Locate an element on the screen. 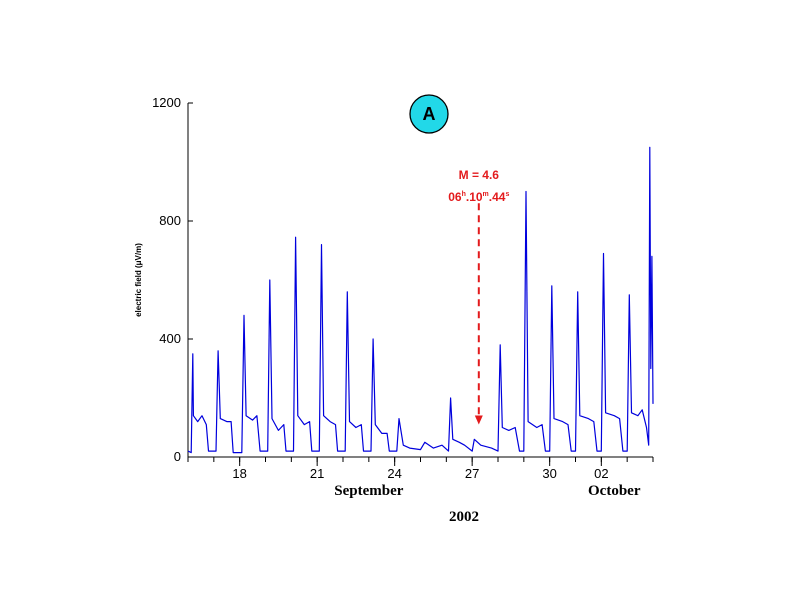 The image size is (800, 600). annotation-arrow-head is located at coordinates (478, 420).